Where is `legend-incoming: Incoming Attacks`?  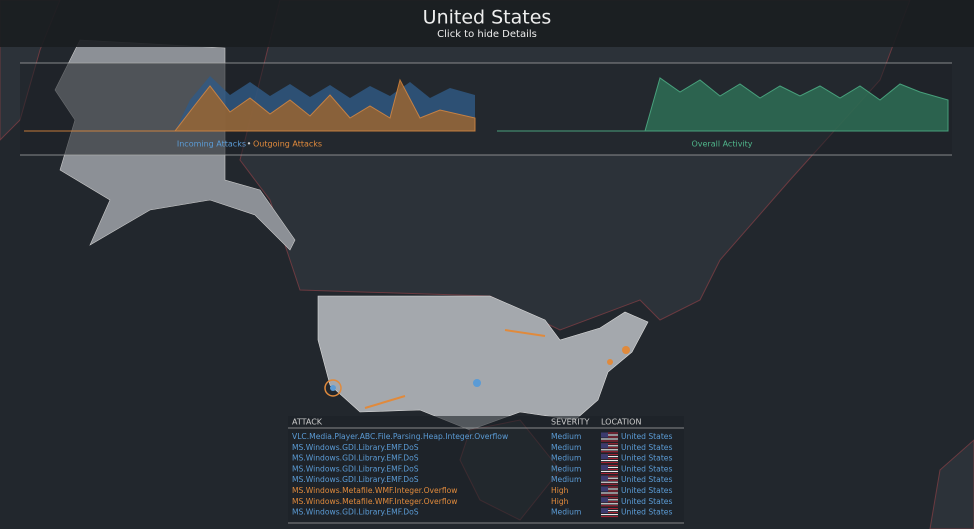
legend-incoming: Incoming Attacks is located at coordinates (211, 144).